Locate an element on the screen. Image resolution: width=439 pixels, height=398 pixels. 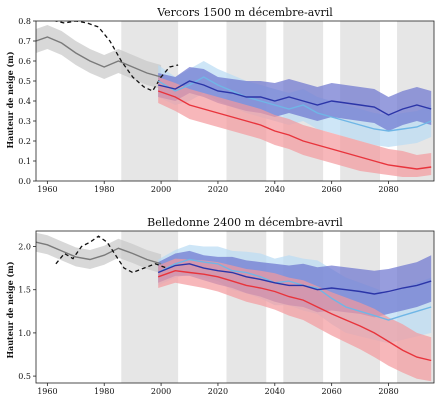
panel-title: Vercors 1500 m décembre-avril is located at coordinates (244, 12).